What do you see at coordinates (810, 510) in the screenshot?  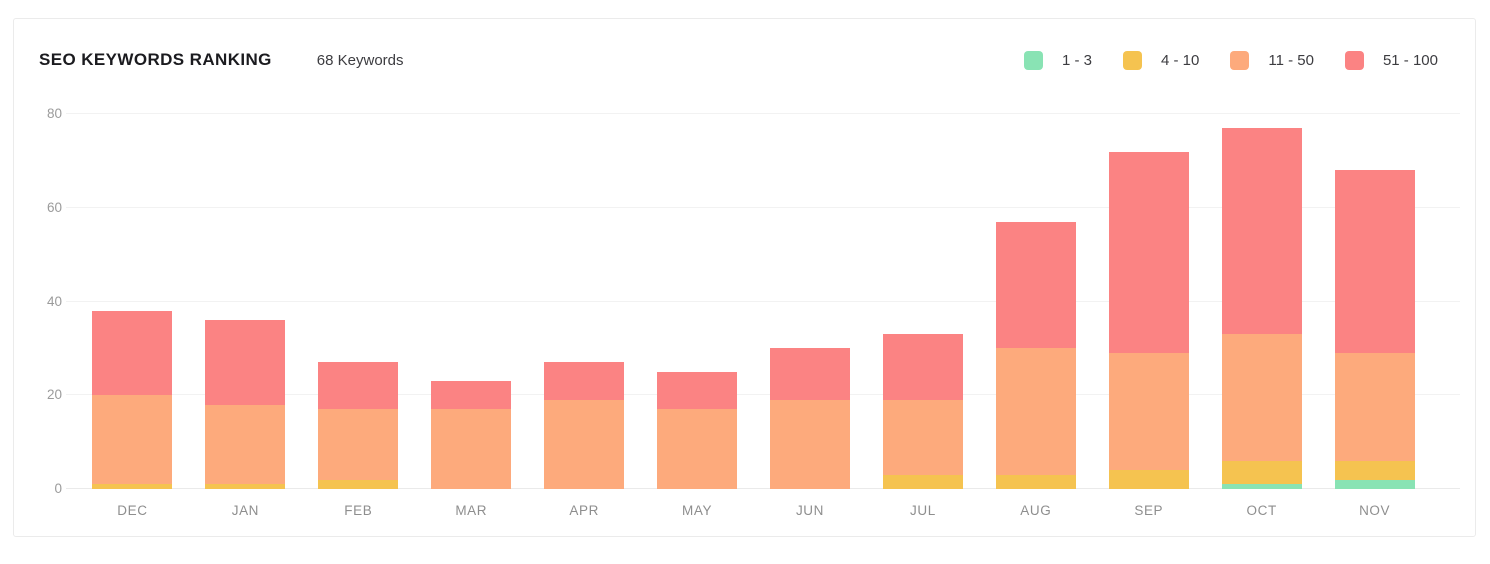 I see `x-axis-label: JUN` at bounding box center [810, 510].